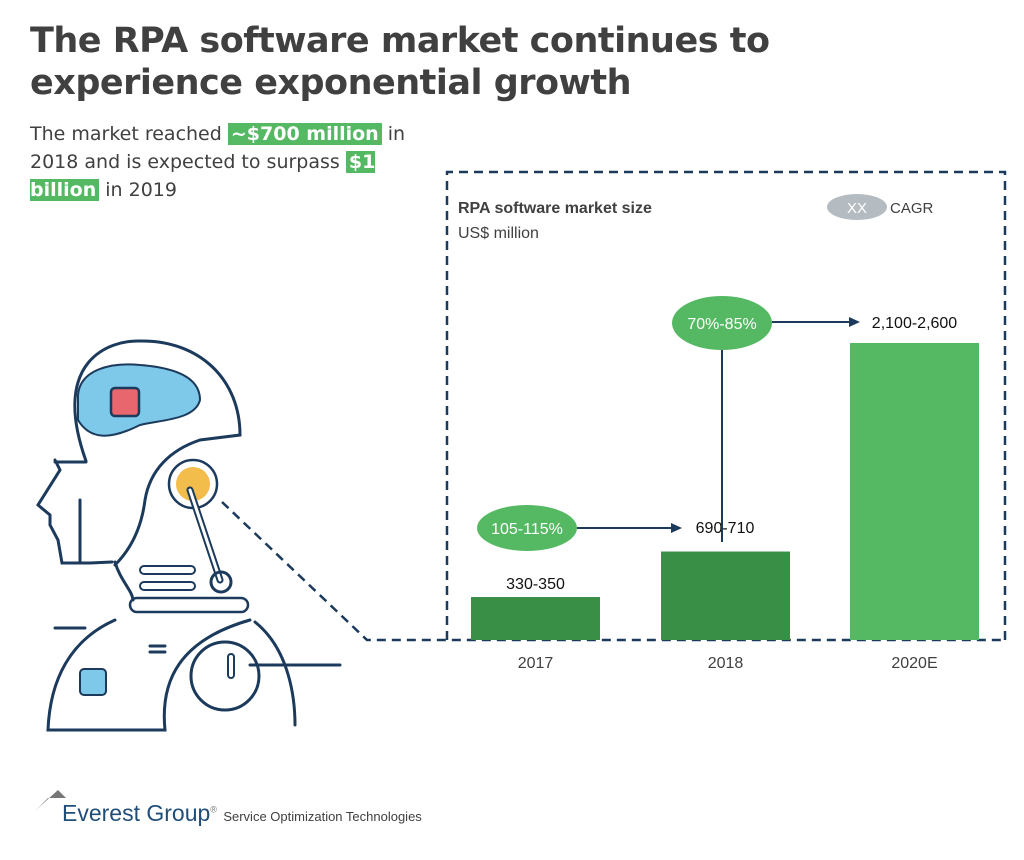 This screenshot has height=860, width=1024. What do you see at coordinates (915, 323) in the screenshot?
I see `bar-value-label: 2,100-2,600` at bounding box center [915, 323].